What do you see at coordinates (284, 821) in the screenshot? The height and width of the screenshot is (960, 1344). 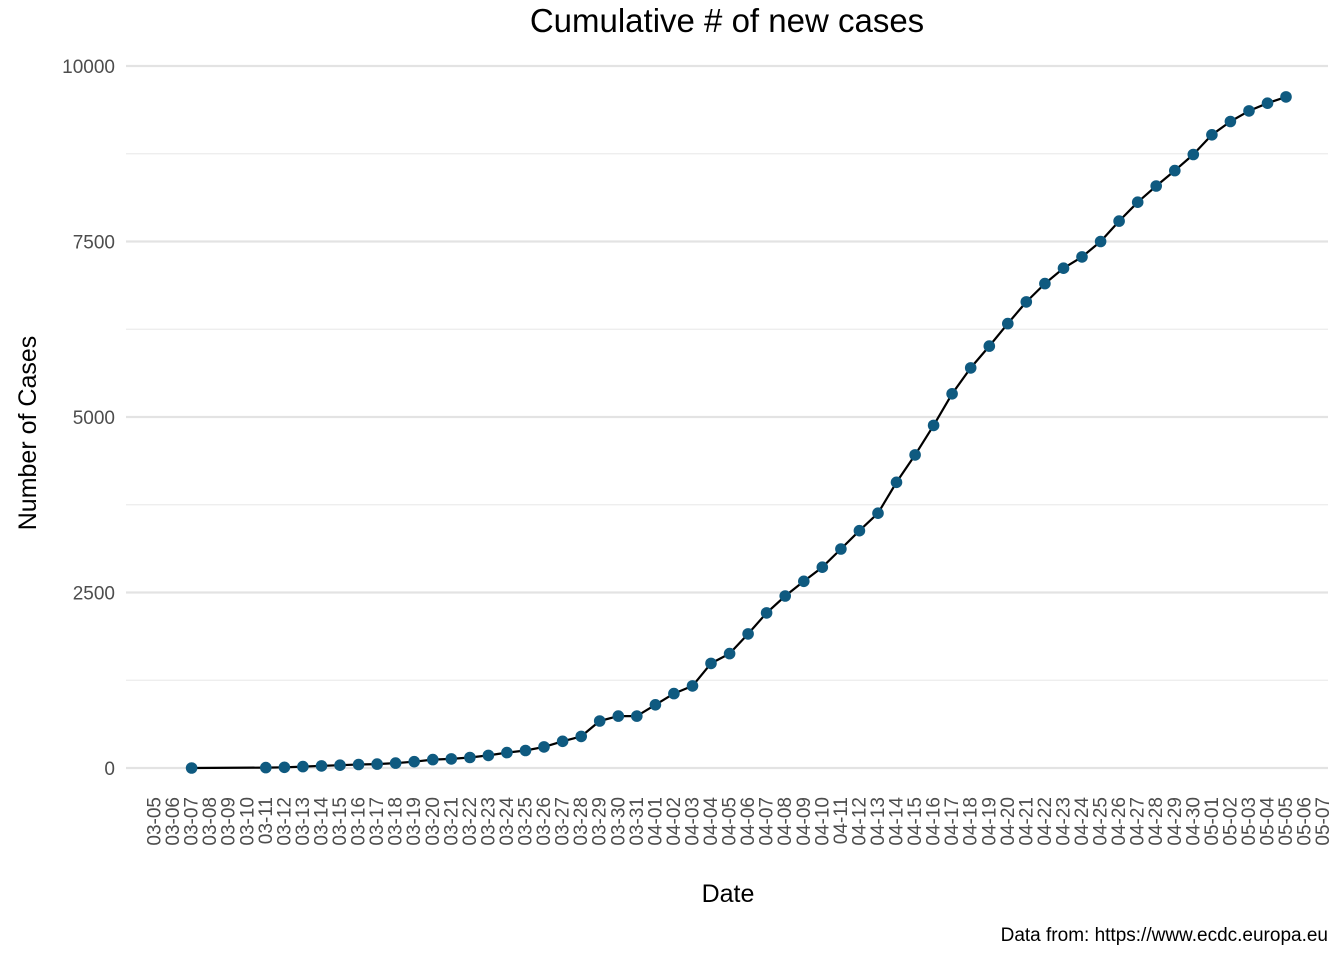 I see `x-tick-label: 03-12` at bounding box center [284, 821].